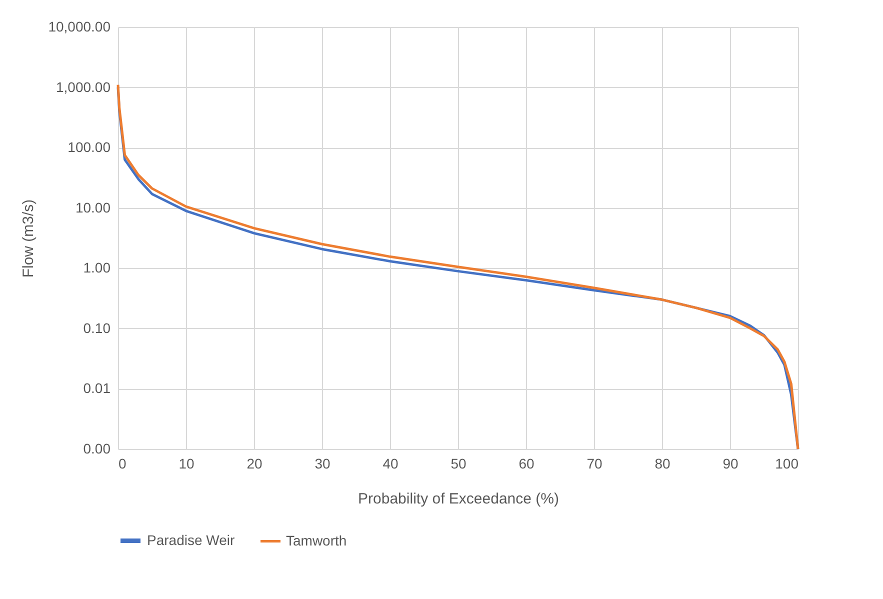 The image size is (883, 599). I want to click on x-tick-label: 30, so click(322, 464).